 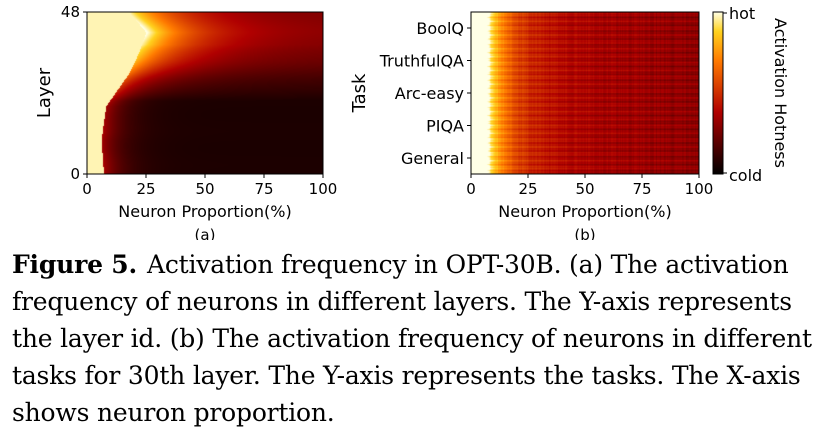 What do you see at coordinates (74, 93) in the screenshot?
I see `panel-a-y-ticks: 0 48` at bounding box center [74, 93].